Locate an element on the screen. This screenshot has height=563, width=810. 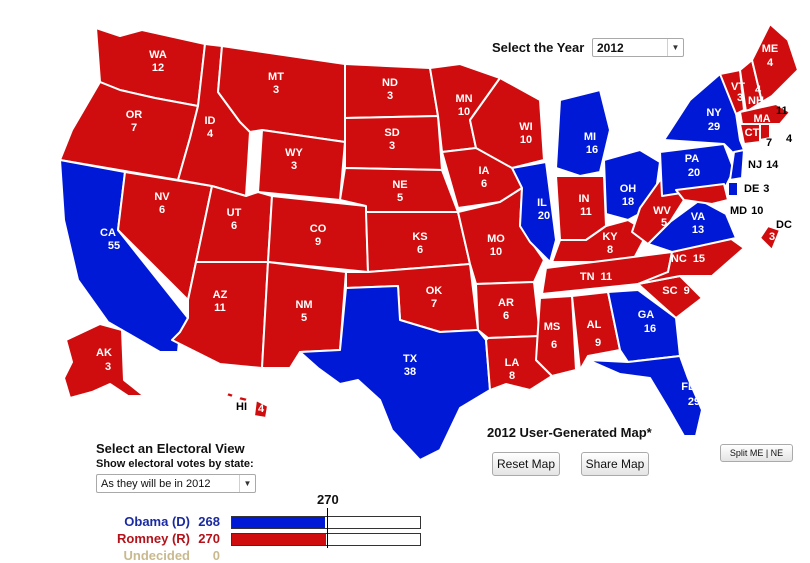
state-wi is located at coordinates (507, 123).